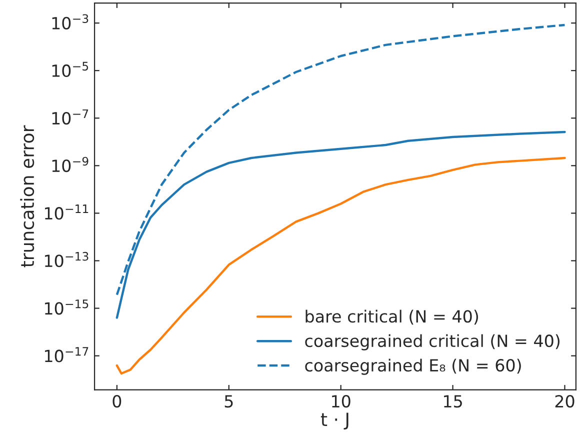 This screenshot has height=443, width=580. What do you see at coordinates (432, 342) in the screenshot?
I see `legend-label: coarsegrained critical (N = 40)` at bounding box center [432, 342].